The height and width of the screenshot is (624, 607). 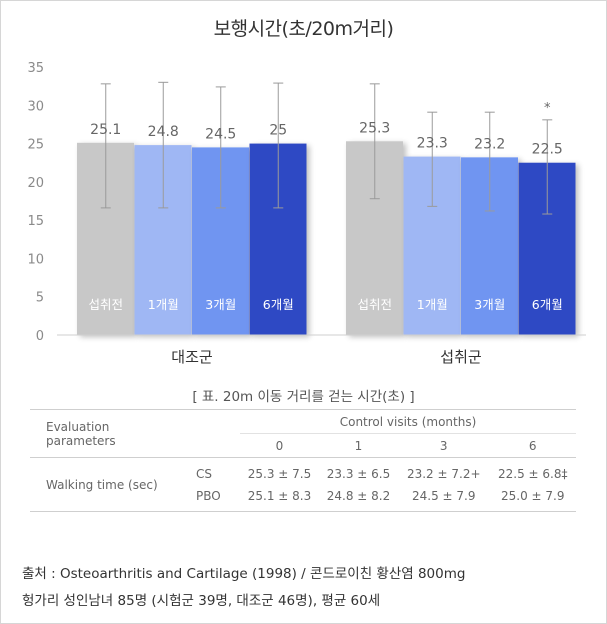 I want to click on value-label: 22.5, so click(x=547, y=150).